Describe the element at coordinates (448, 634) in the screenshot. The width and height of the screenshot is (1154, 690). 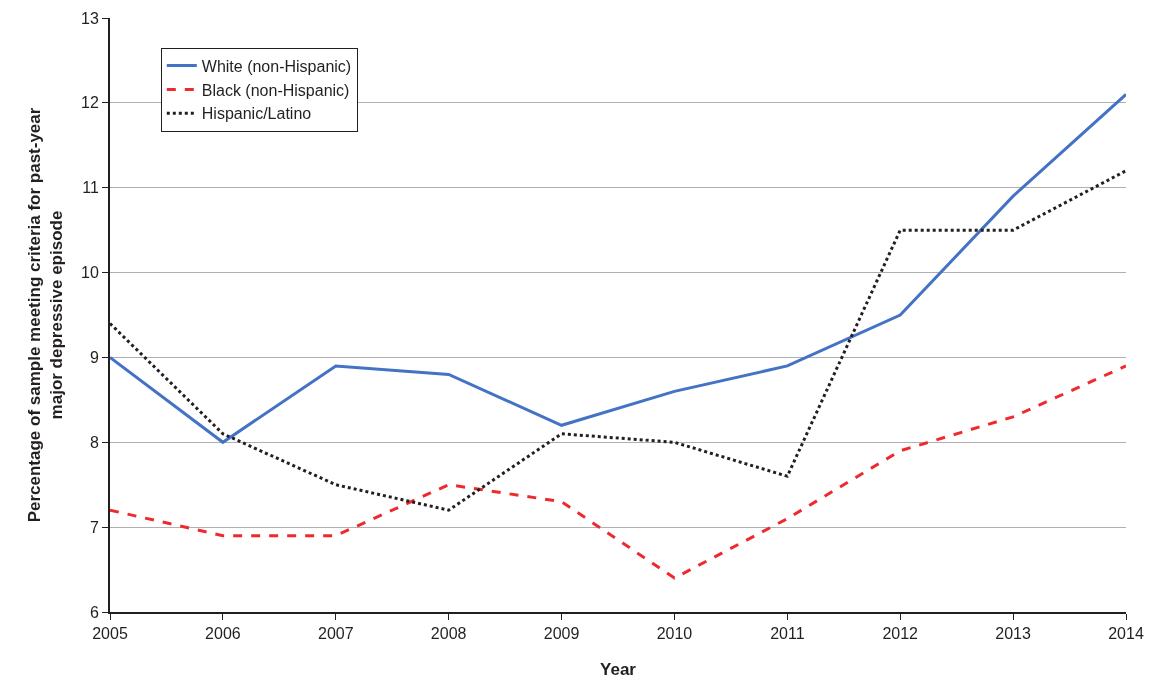
I see `x-tick-label: 2008` at that location.